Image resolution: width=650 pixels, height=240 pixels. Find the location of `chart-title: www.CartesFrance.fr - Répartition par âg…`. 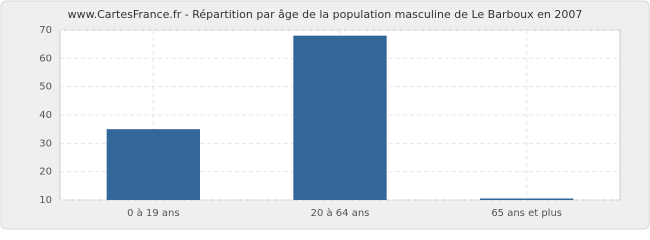

chart-title: www.CartesFrance.fr - Répartition par âg… is located at coordinates (325, 14).